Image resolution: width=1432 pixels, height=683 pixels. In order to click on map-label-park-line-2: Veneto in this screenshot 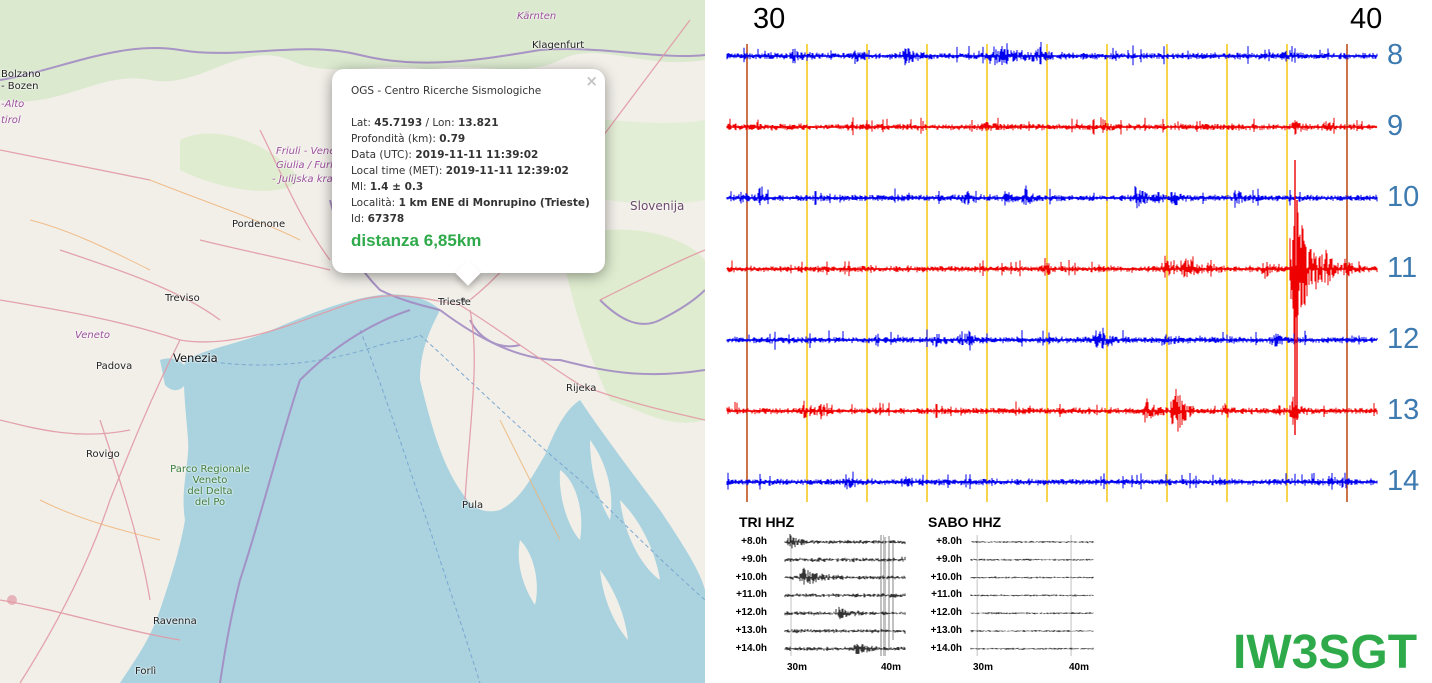, I will do `click(210, 480)`.